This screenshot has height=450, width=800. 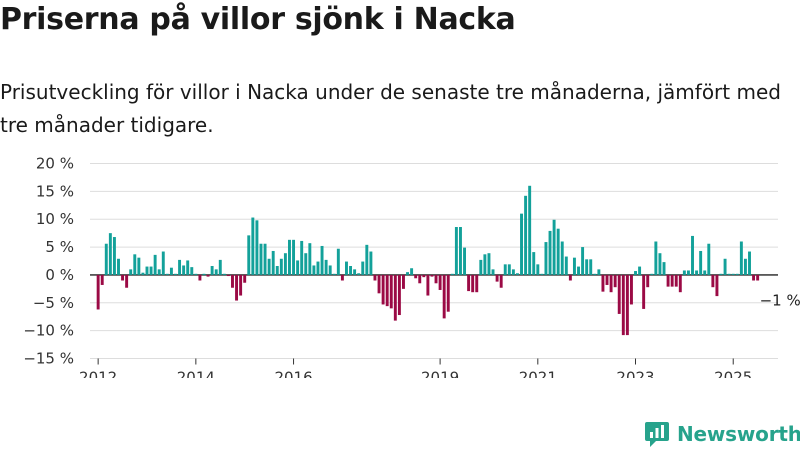 What do you see at coordinates (98, 374) in the screenshot?
I see `x-tick-label: 2012` at bounding box center [98, 374].